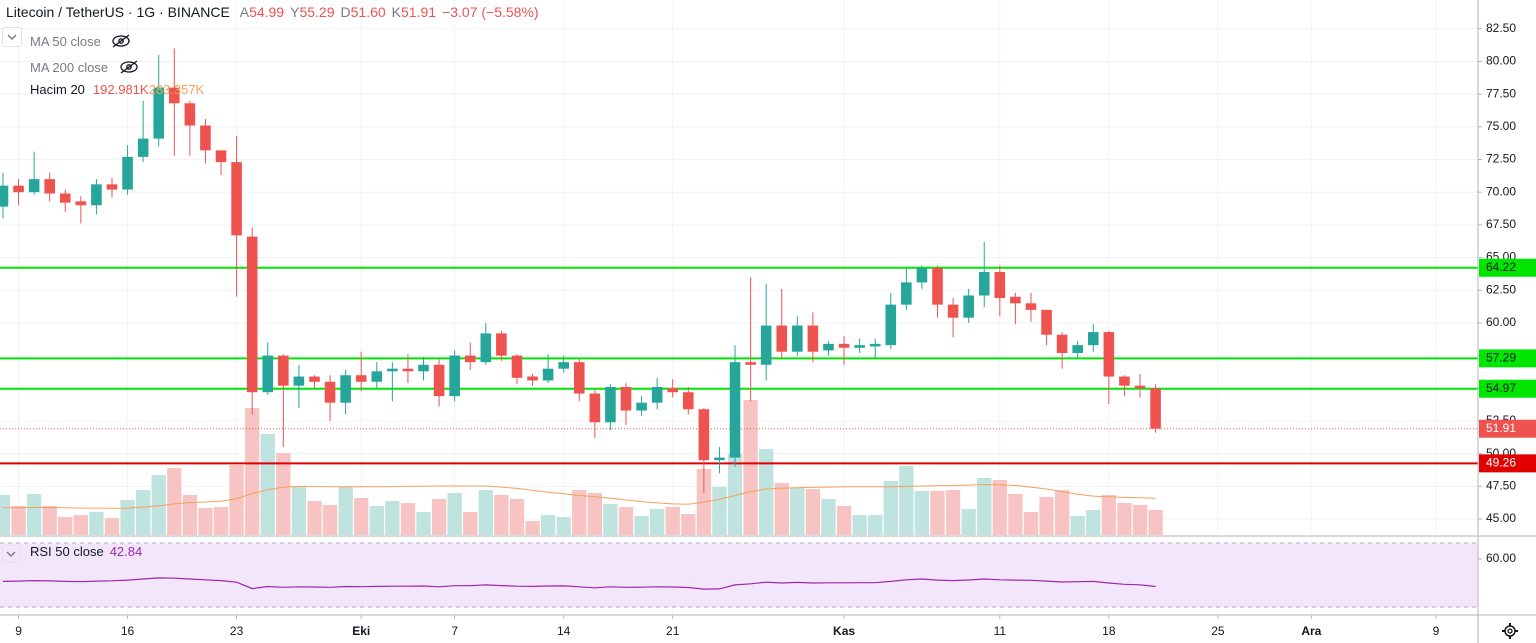 Image resolution: width=1536 pixels, height=643 pixels. Describe the element at coordinates (267, 12) in the screenshot. I see `ohlc-value: 54.99` at that location.